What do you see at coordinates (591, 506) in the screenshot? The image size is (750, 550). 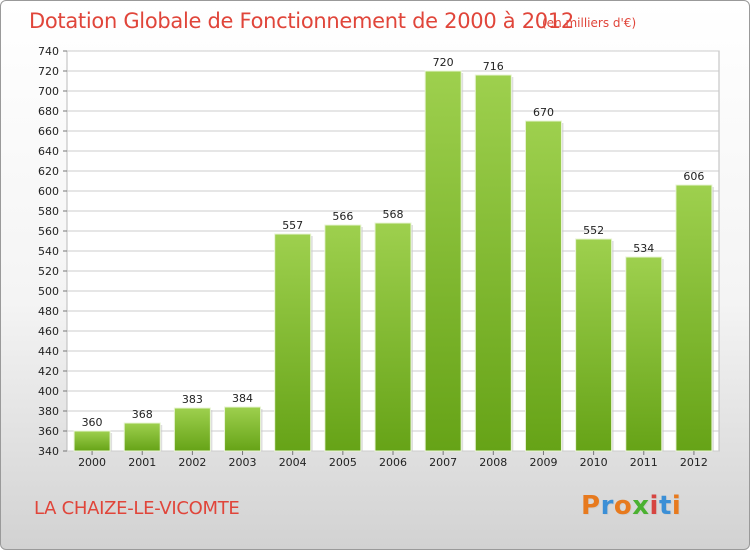 I see `logo-letter: P` at bounding box center [591, 506].